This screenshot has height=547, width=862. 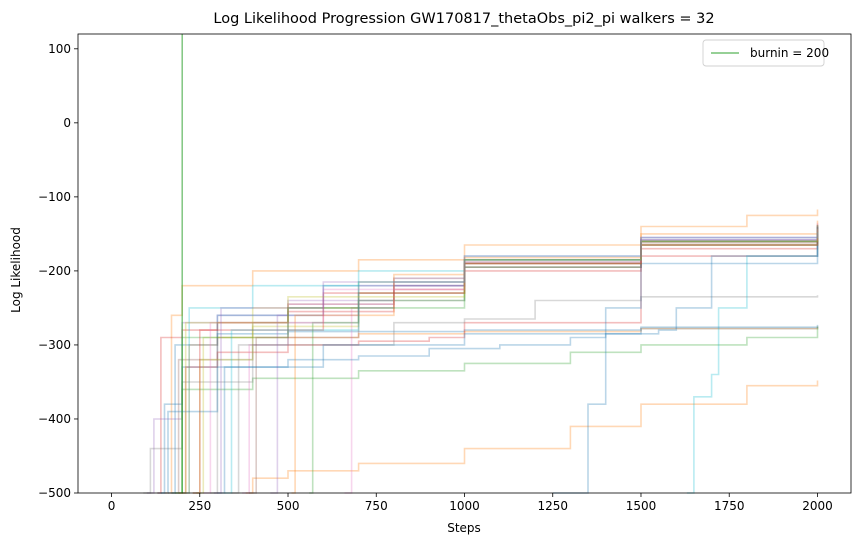 What do you see at coordinates (54, 271) in the screenshot?
I see `y-tick-label: −200` at bounding box center [54, 271].